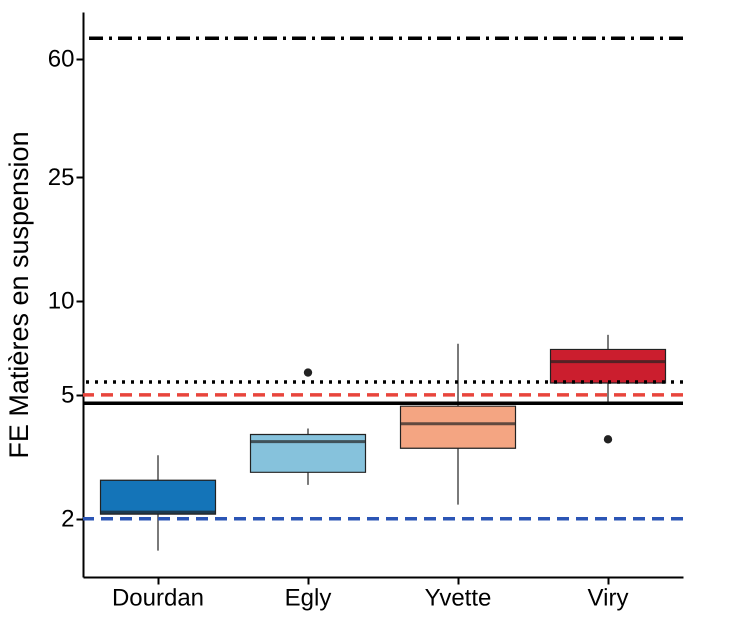 This screenshot has width=738, height=631. What do you see at coordinates (308, 598) in the screenshot?
I see `x-tick-label: Egly` at bounding box center [308, 598].